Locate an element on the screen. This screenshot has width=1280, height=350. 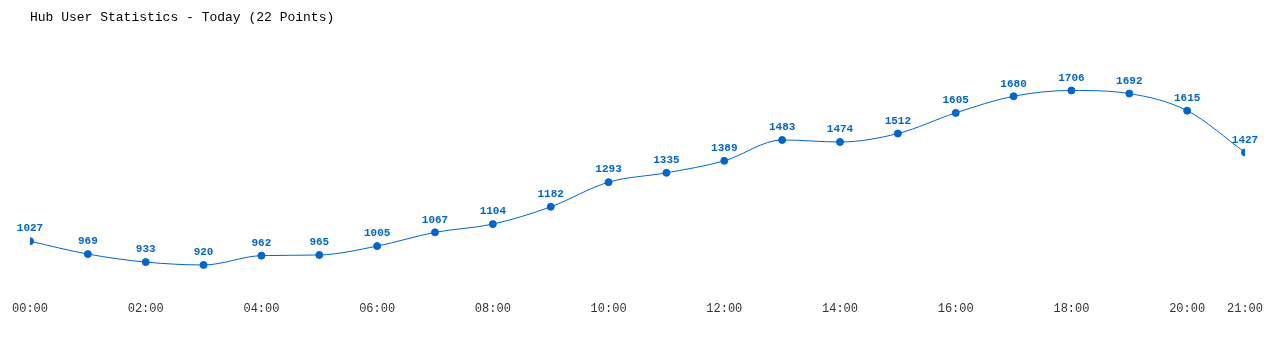
x-tick-label: 16:00 is located at coordinates (955, 308).